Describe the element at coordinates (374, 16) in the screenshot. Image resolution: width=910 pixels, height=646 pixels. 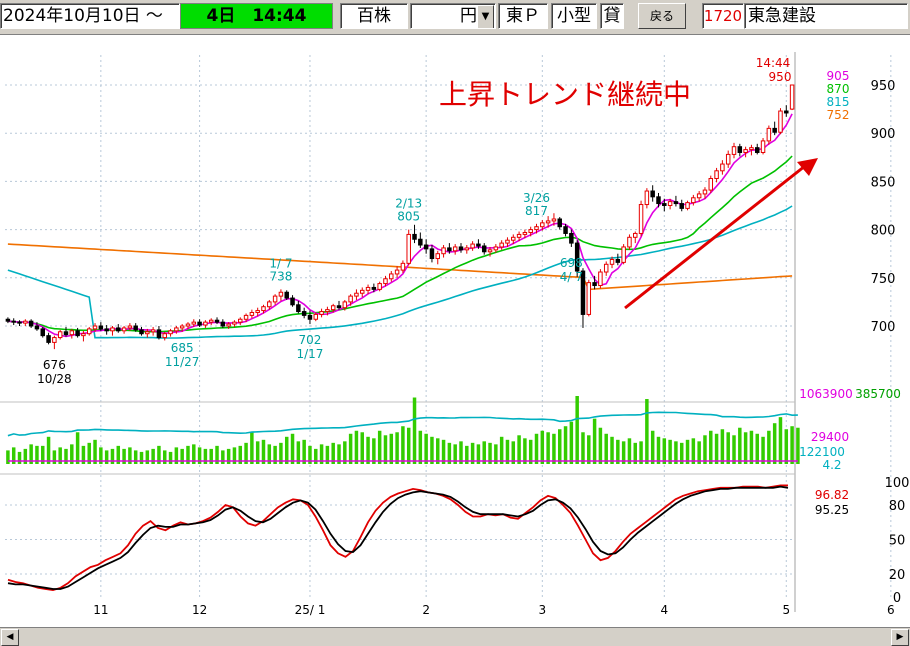
I see `unit-field: 百株` at that location.